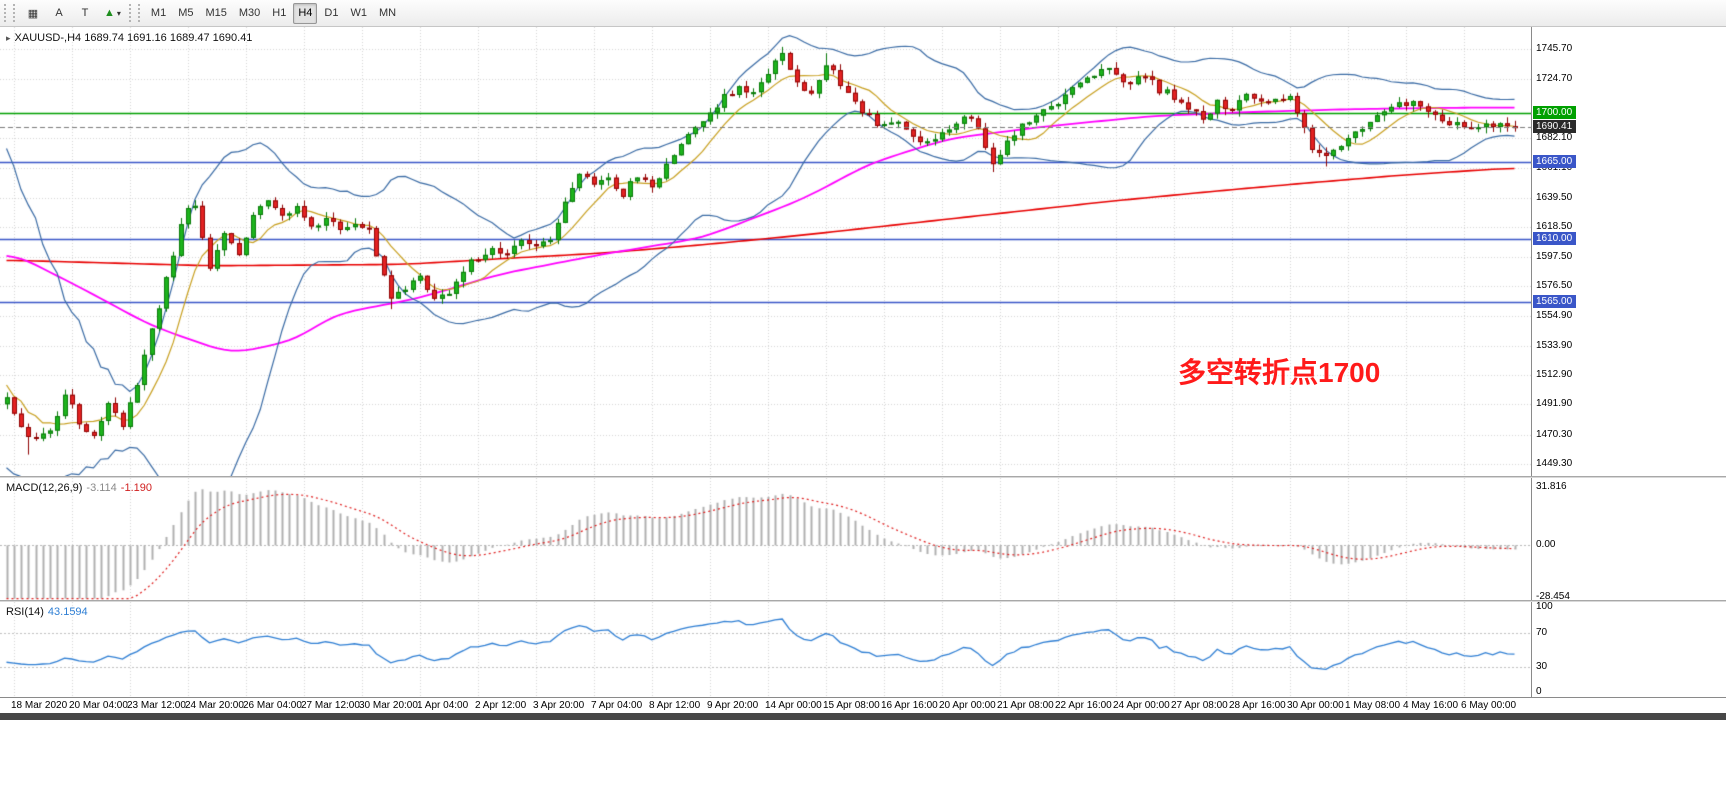 This screenshot has height=791, width=1726. I want to click on price-tick-label: 1491.90, so click(1554, 404).